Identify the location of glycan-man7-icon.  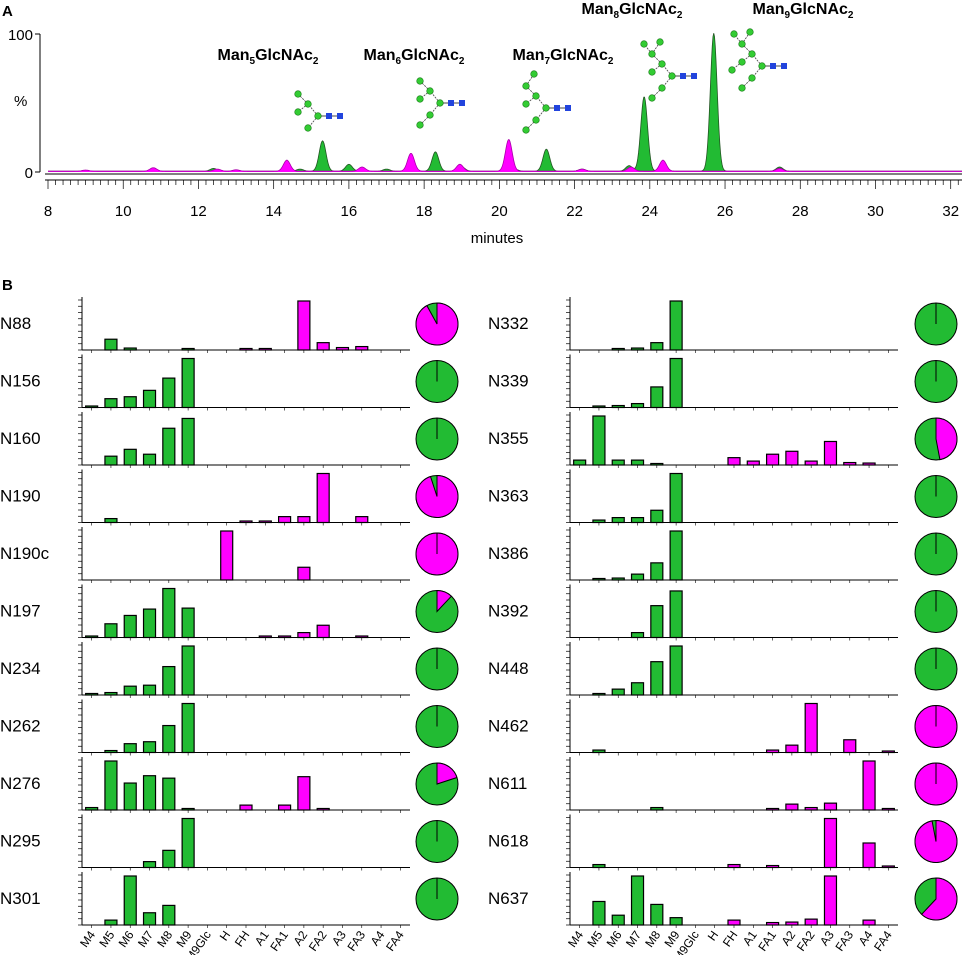
(546, 102).